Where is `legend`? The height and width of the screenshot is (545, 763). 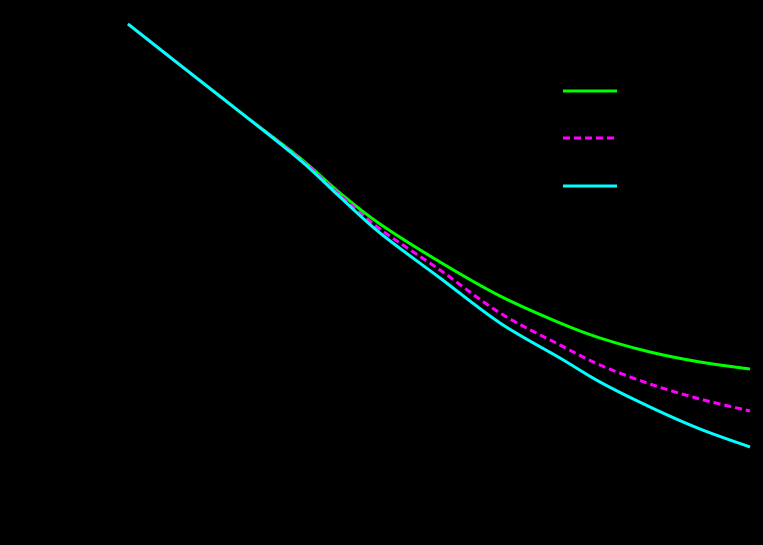 legend is located at coordinates (590, 138).